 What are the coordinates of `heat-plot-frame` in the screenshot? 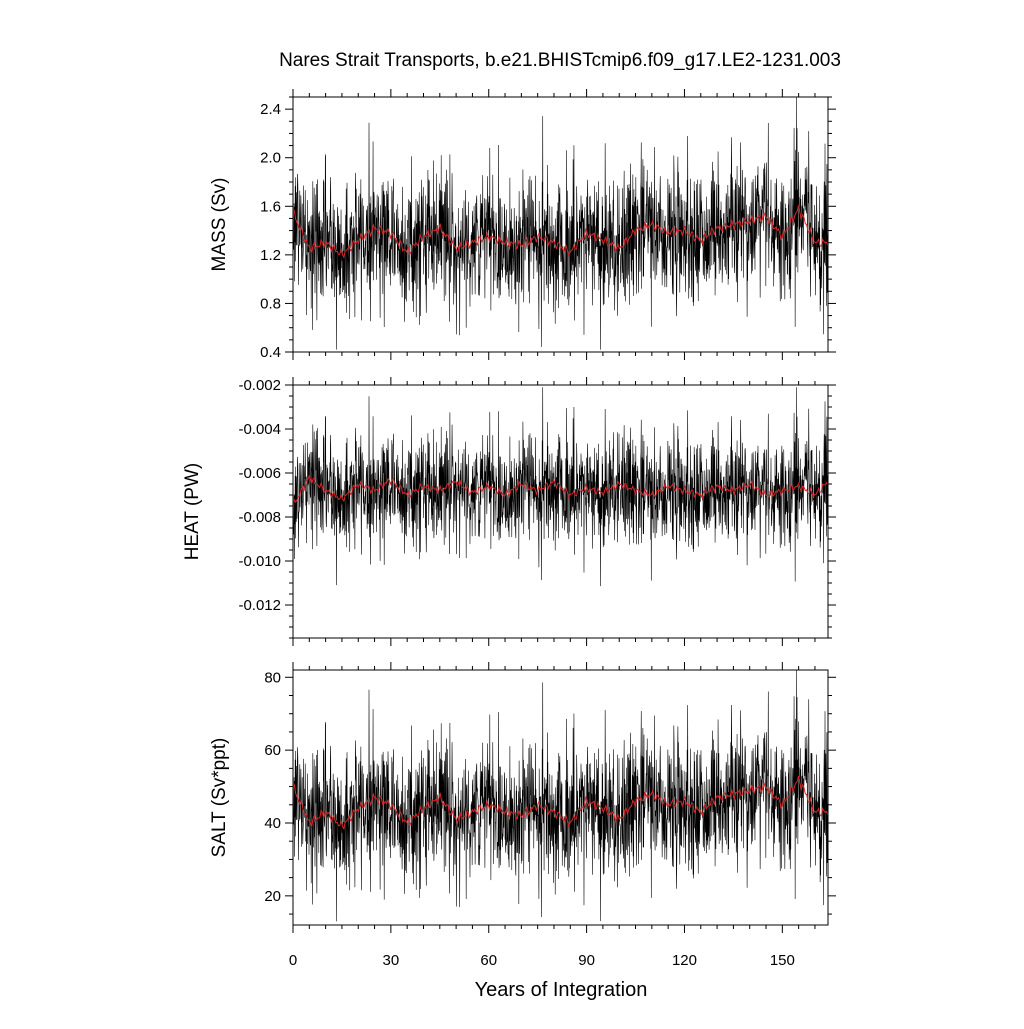 It's located at (560, 511).